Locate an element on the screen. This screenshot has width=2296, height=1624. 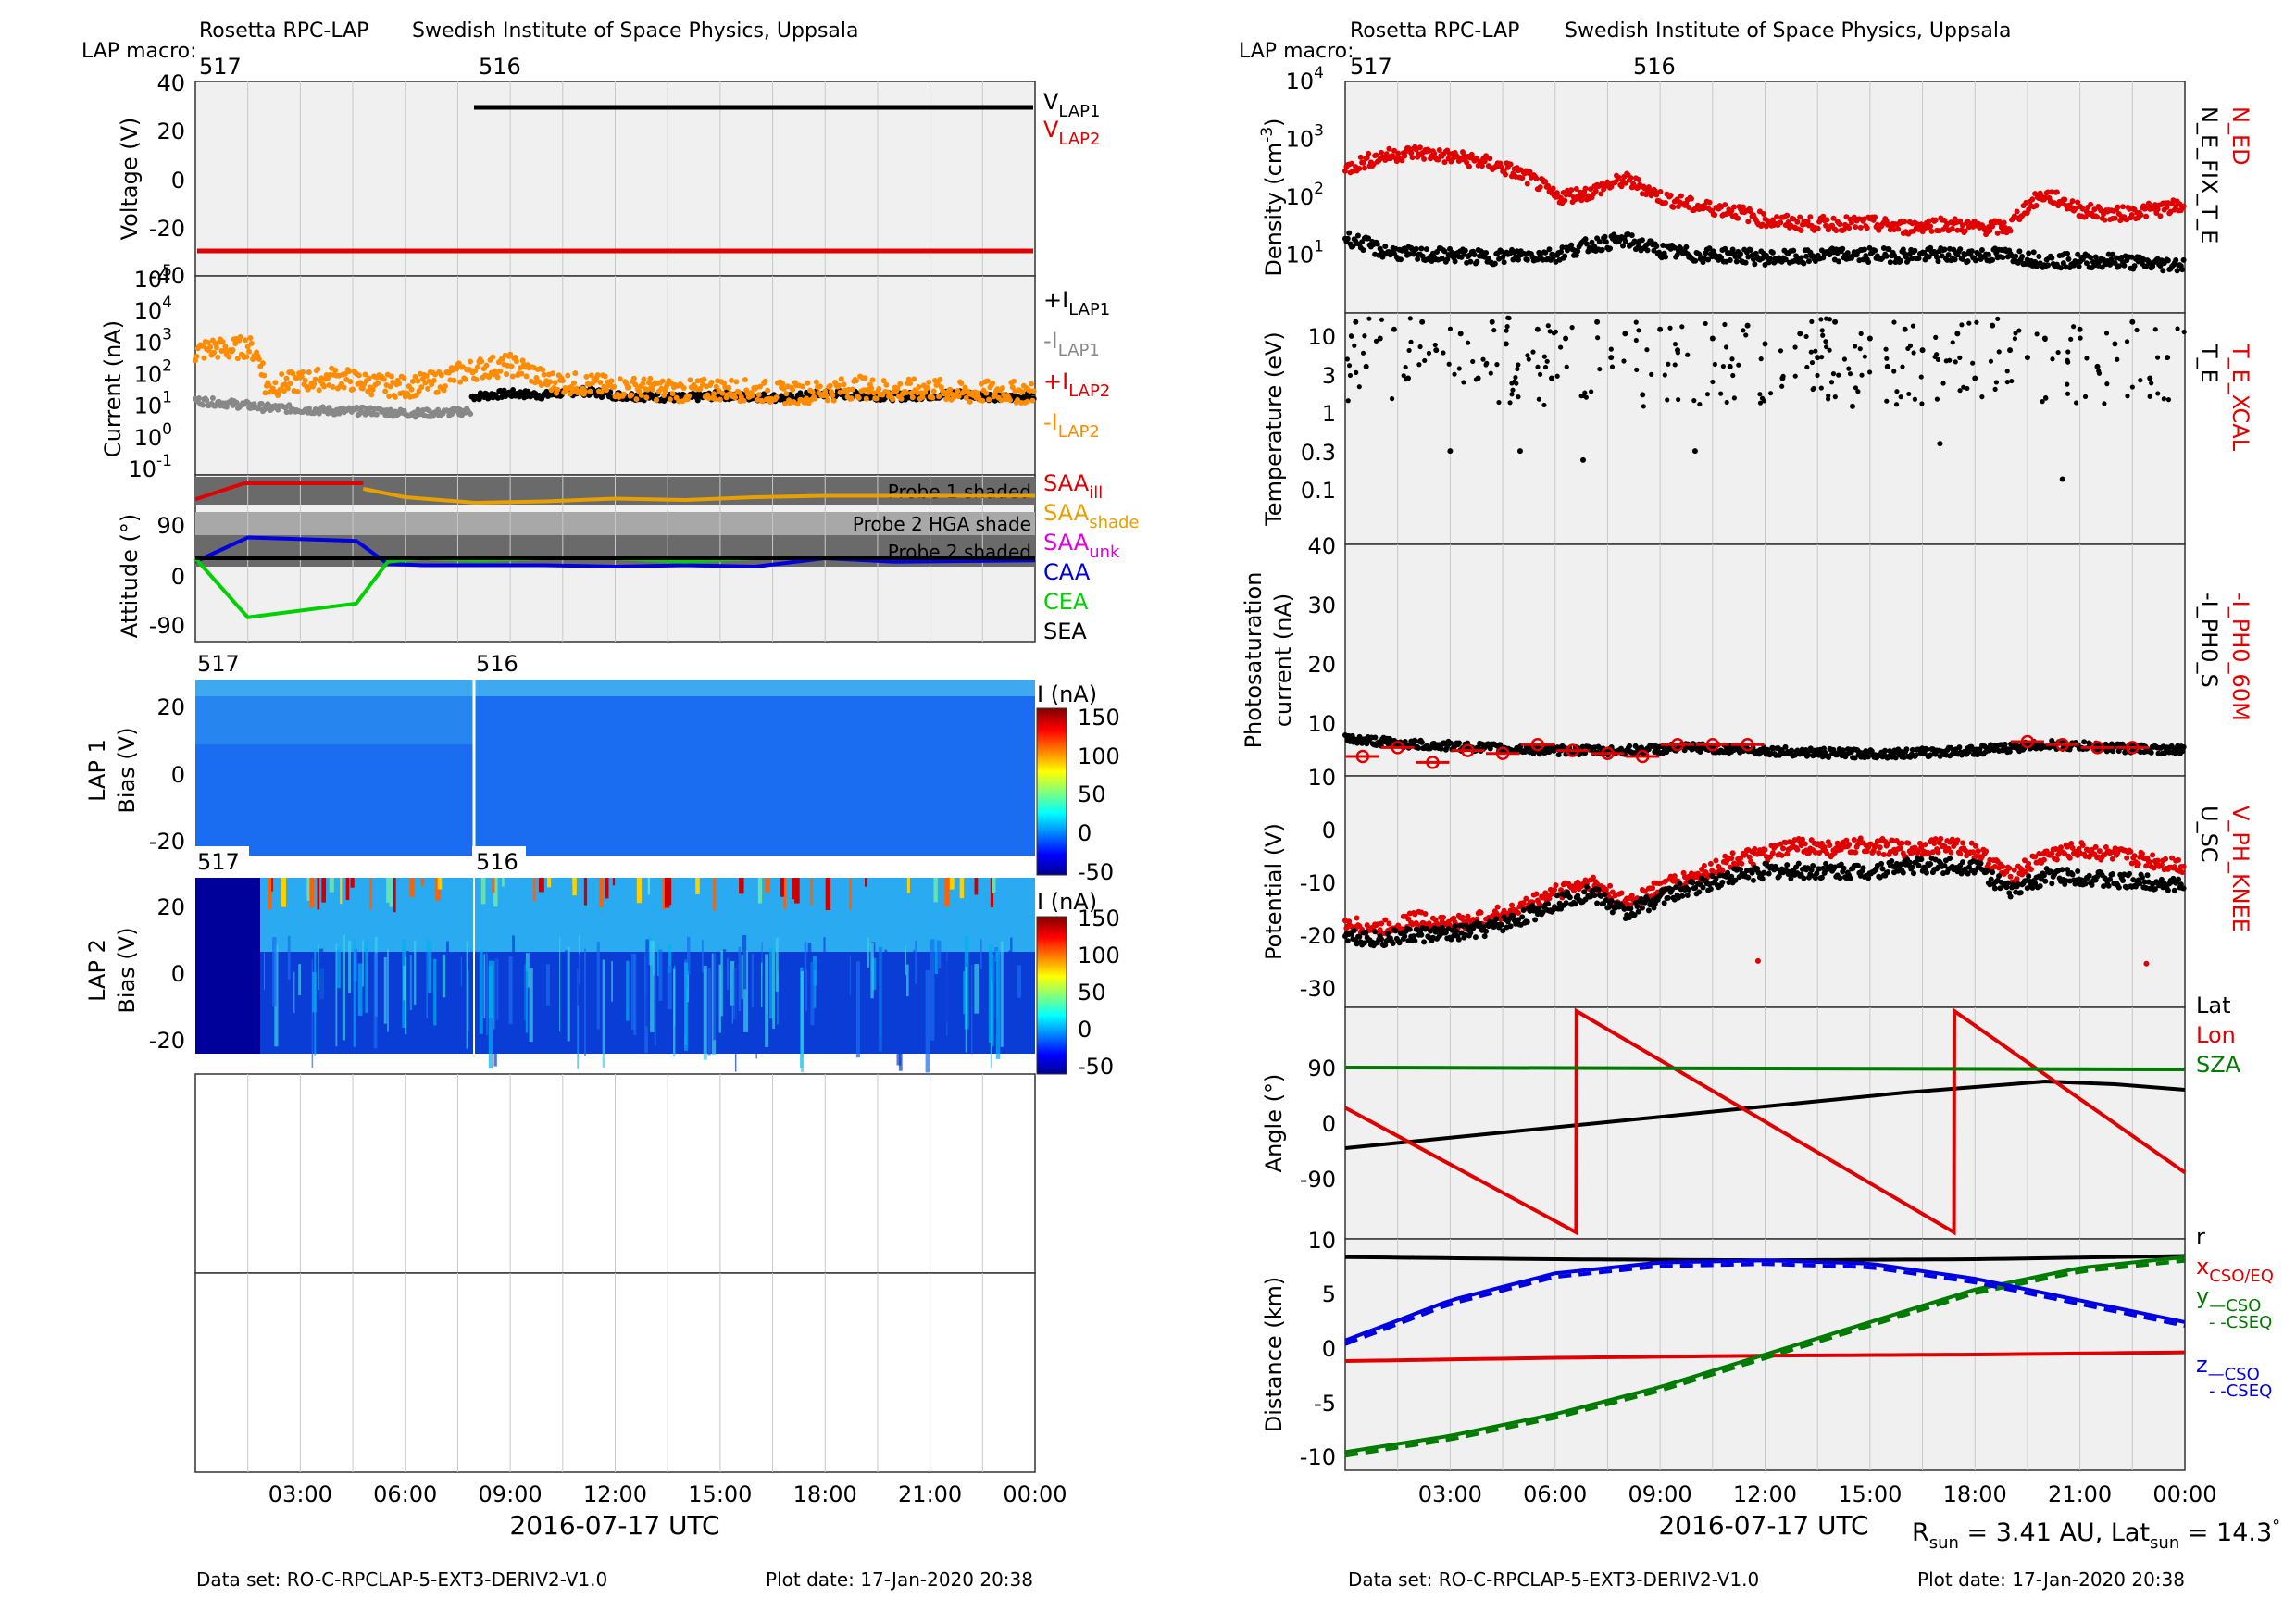
legend-main: +I is located at coordinates (1055, 381).